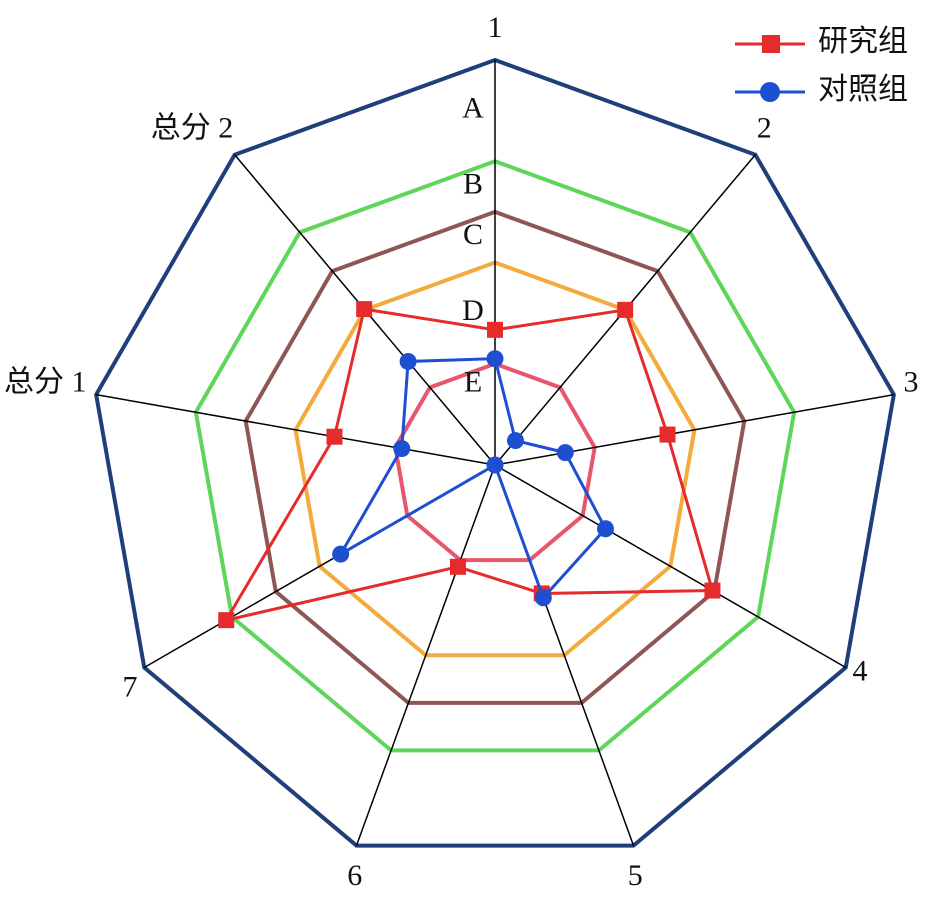  Describe the element at coordinates (495, 27) in the screenshot. I see `axis-label: 1` at that location.